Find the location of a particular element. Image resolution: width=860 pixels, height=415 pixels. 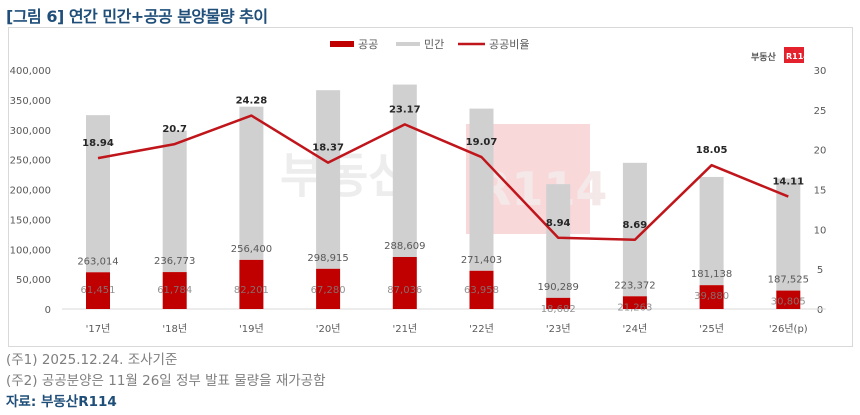

right-axis: 0 5 10 15 20 25 30 is located at coordinates (820, 191).